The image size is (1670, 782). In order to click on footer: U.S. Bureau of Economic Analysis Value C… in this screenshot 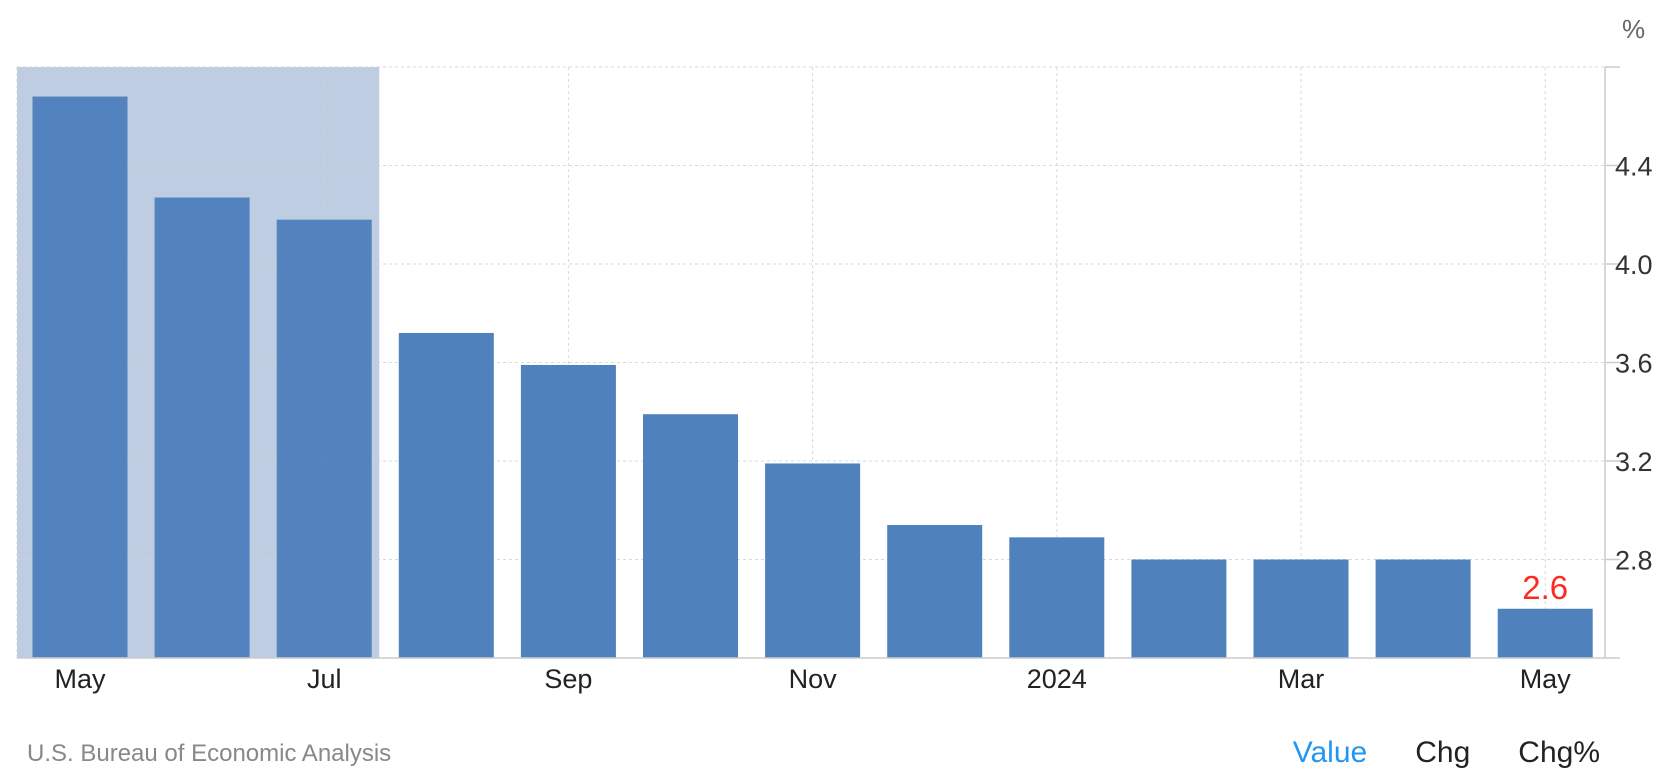, I will do `click(835, 750)`.